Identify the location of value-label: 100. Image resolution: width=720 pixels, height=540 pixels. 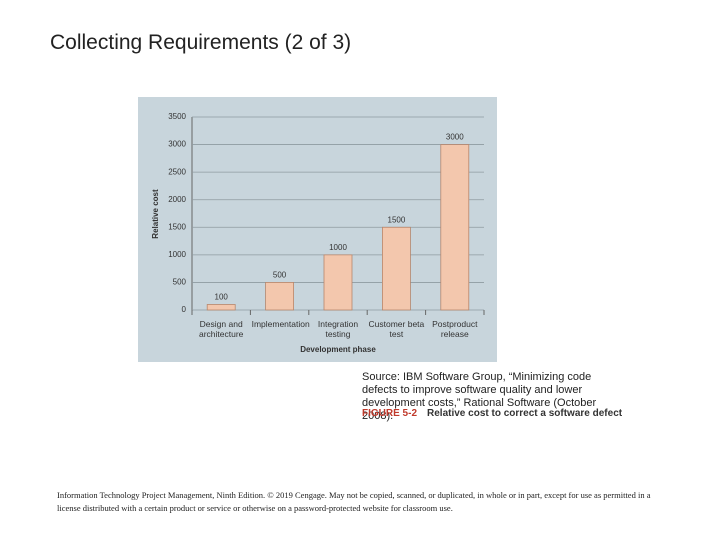
(222, 297).